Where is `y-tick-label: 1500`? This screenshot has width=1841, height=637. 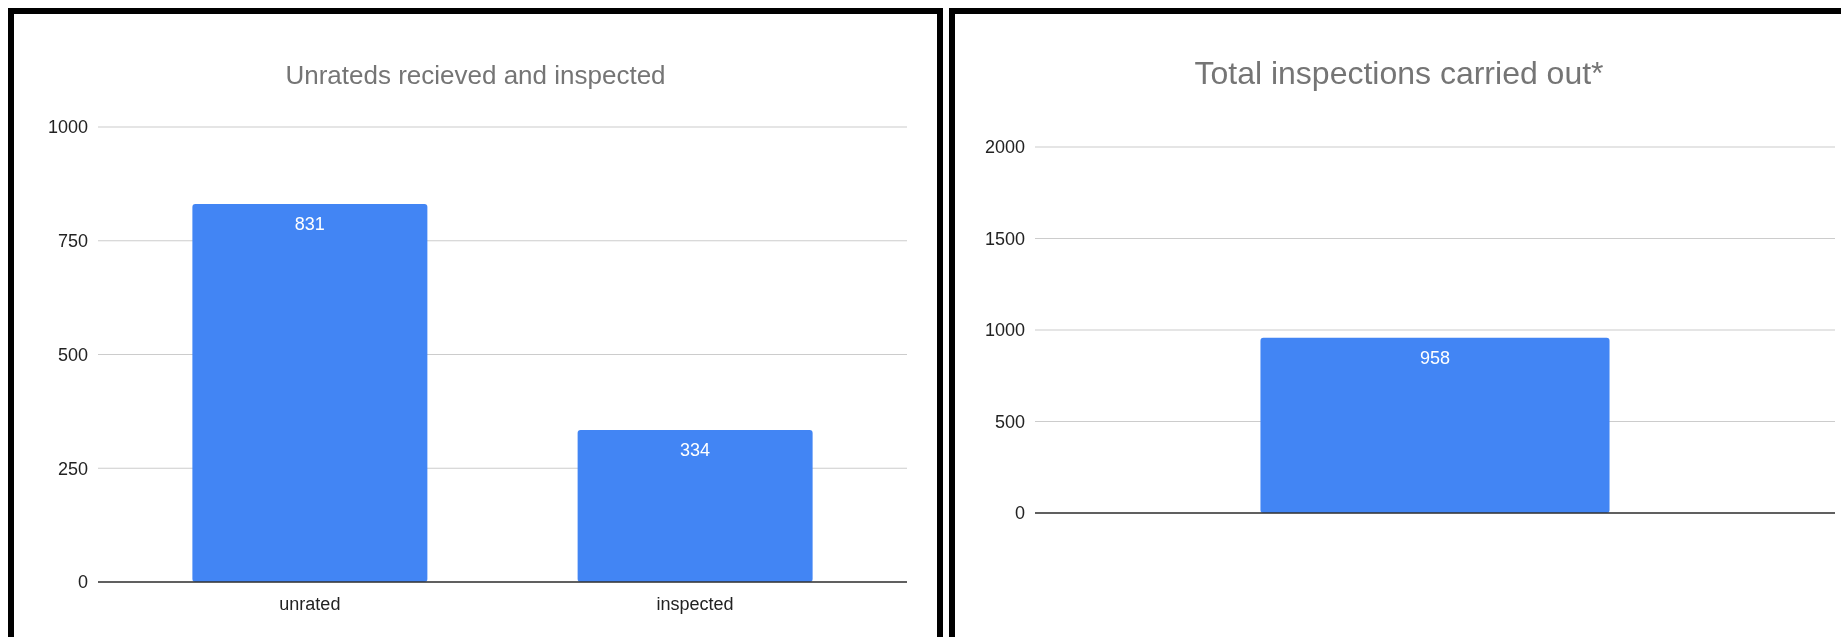
y-tick-label: 1500 is located at coordinates (1004, 238).